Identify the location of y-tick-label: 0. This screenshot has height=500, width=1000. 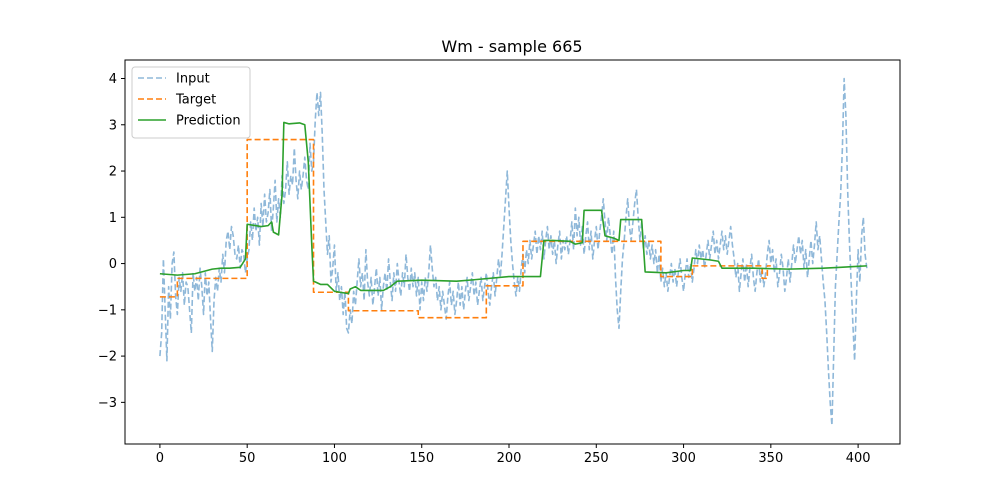
(113, 264).